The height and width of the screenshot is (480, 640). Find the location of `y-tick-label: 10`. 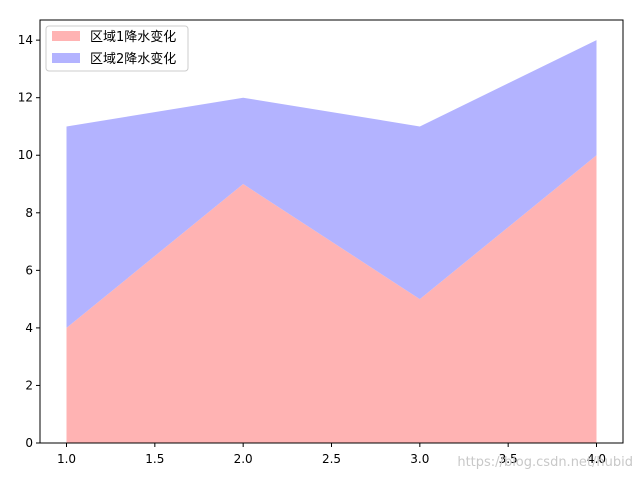

y-tick-label: 10 is located at coordinates (25, 155).